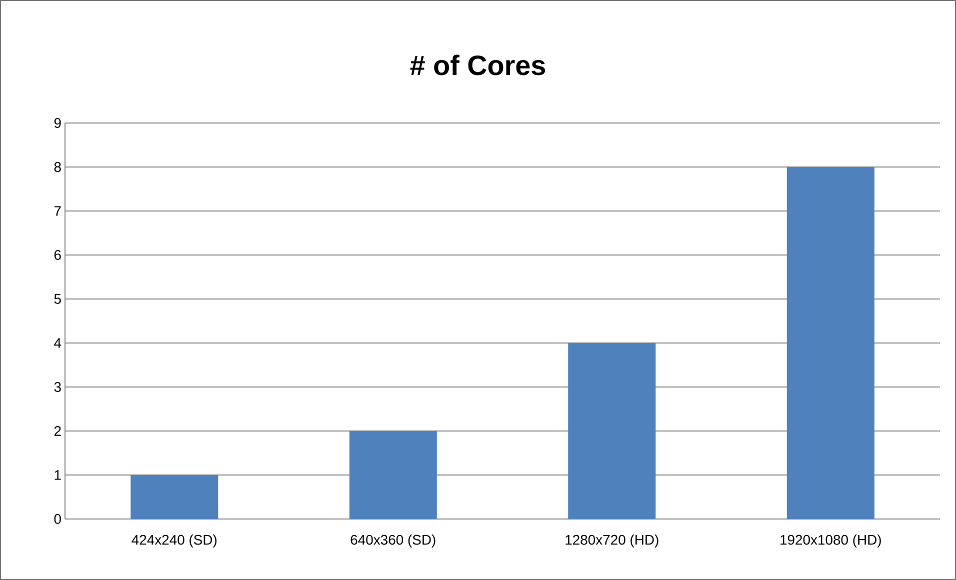 The height and width of the screenshot is (580, 956). Describe the element at coordinates (830, 541) in the screenshot. I see `x-tick-label: 1920x1080 (HD)` at that location.